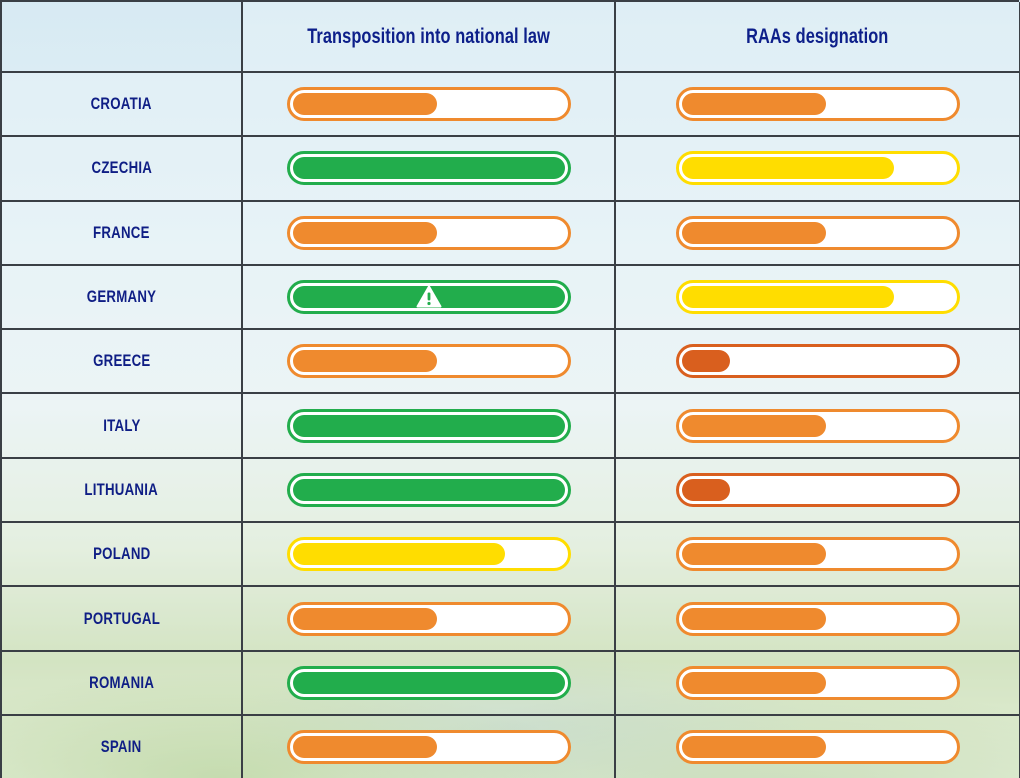 The image size is (1020, 778). Describe the element at coordinates (753, 425) in the screenshot. I see `raas-progress-fill-italy` at that location.